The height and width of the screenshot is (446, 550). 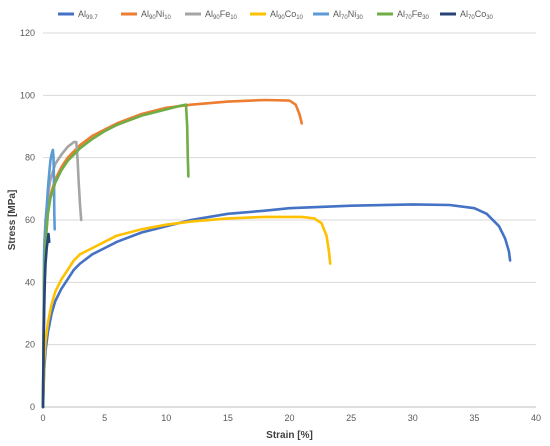 I want to click on y-tick-labels: 0 20 40 60 80 100 120, so click(x=27, y=220).